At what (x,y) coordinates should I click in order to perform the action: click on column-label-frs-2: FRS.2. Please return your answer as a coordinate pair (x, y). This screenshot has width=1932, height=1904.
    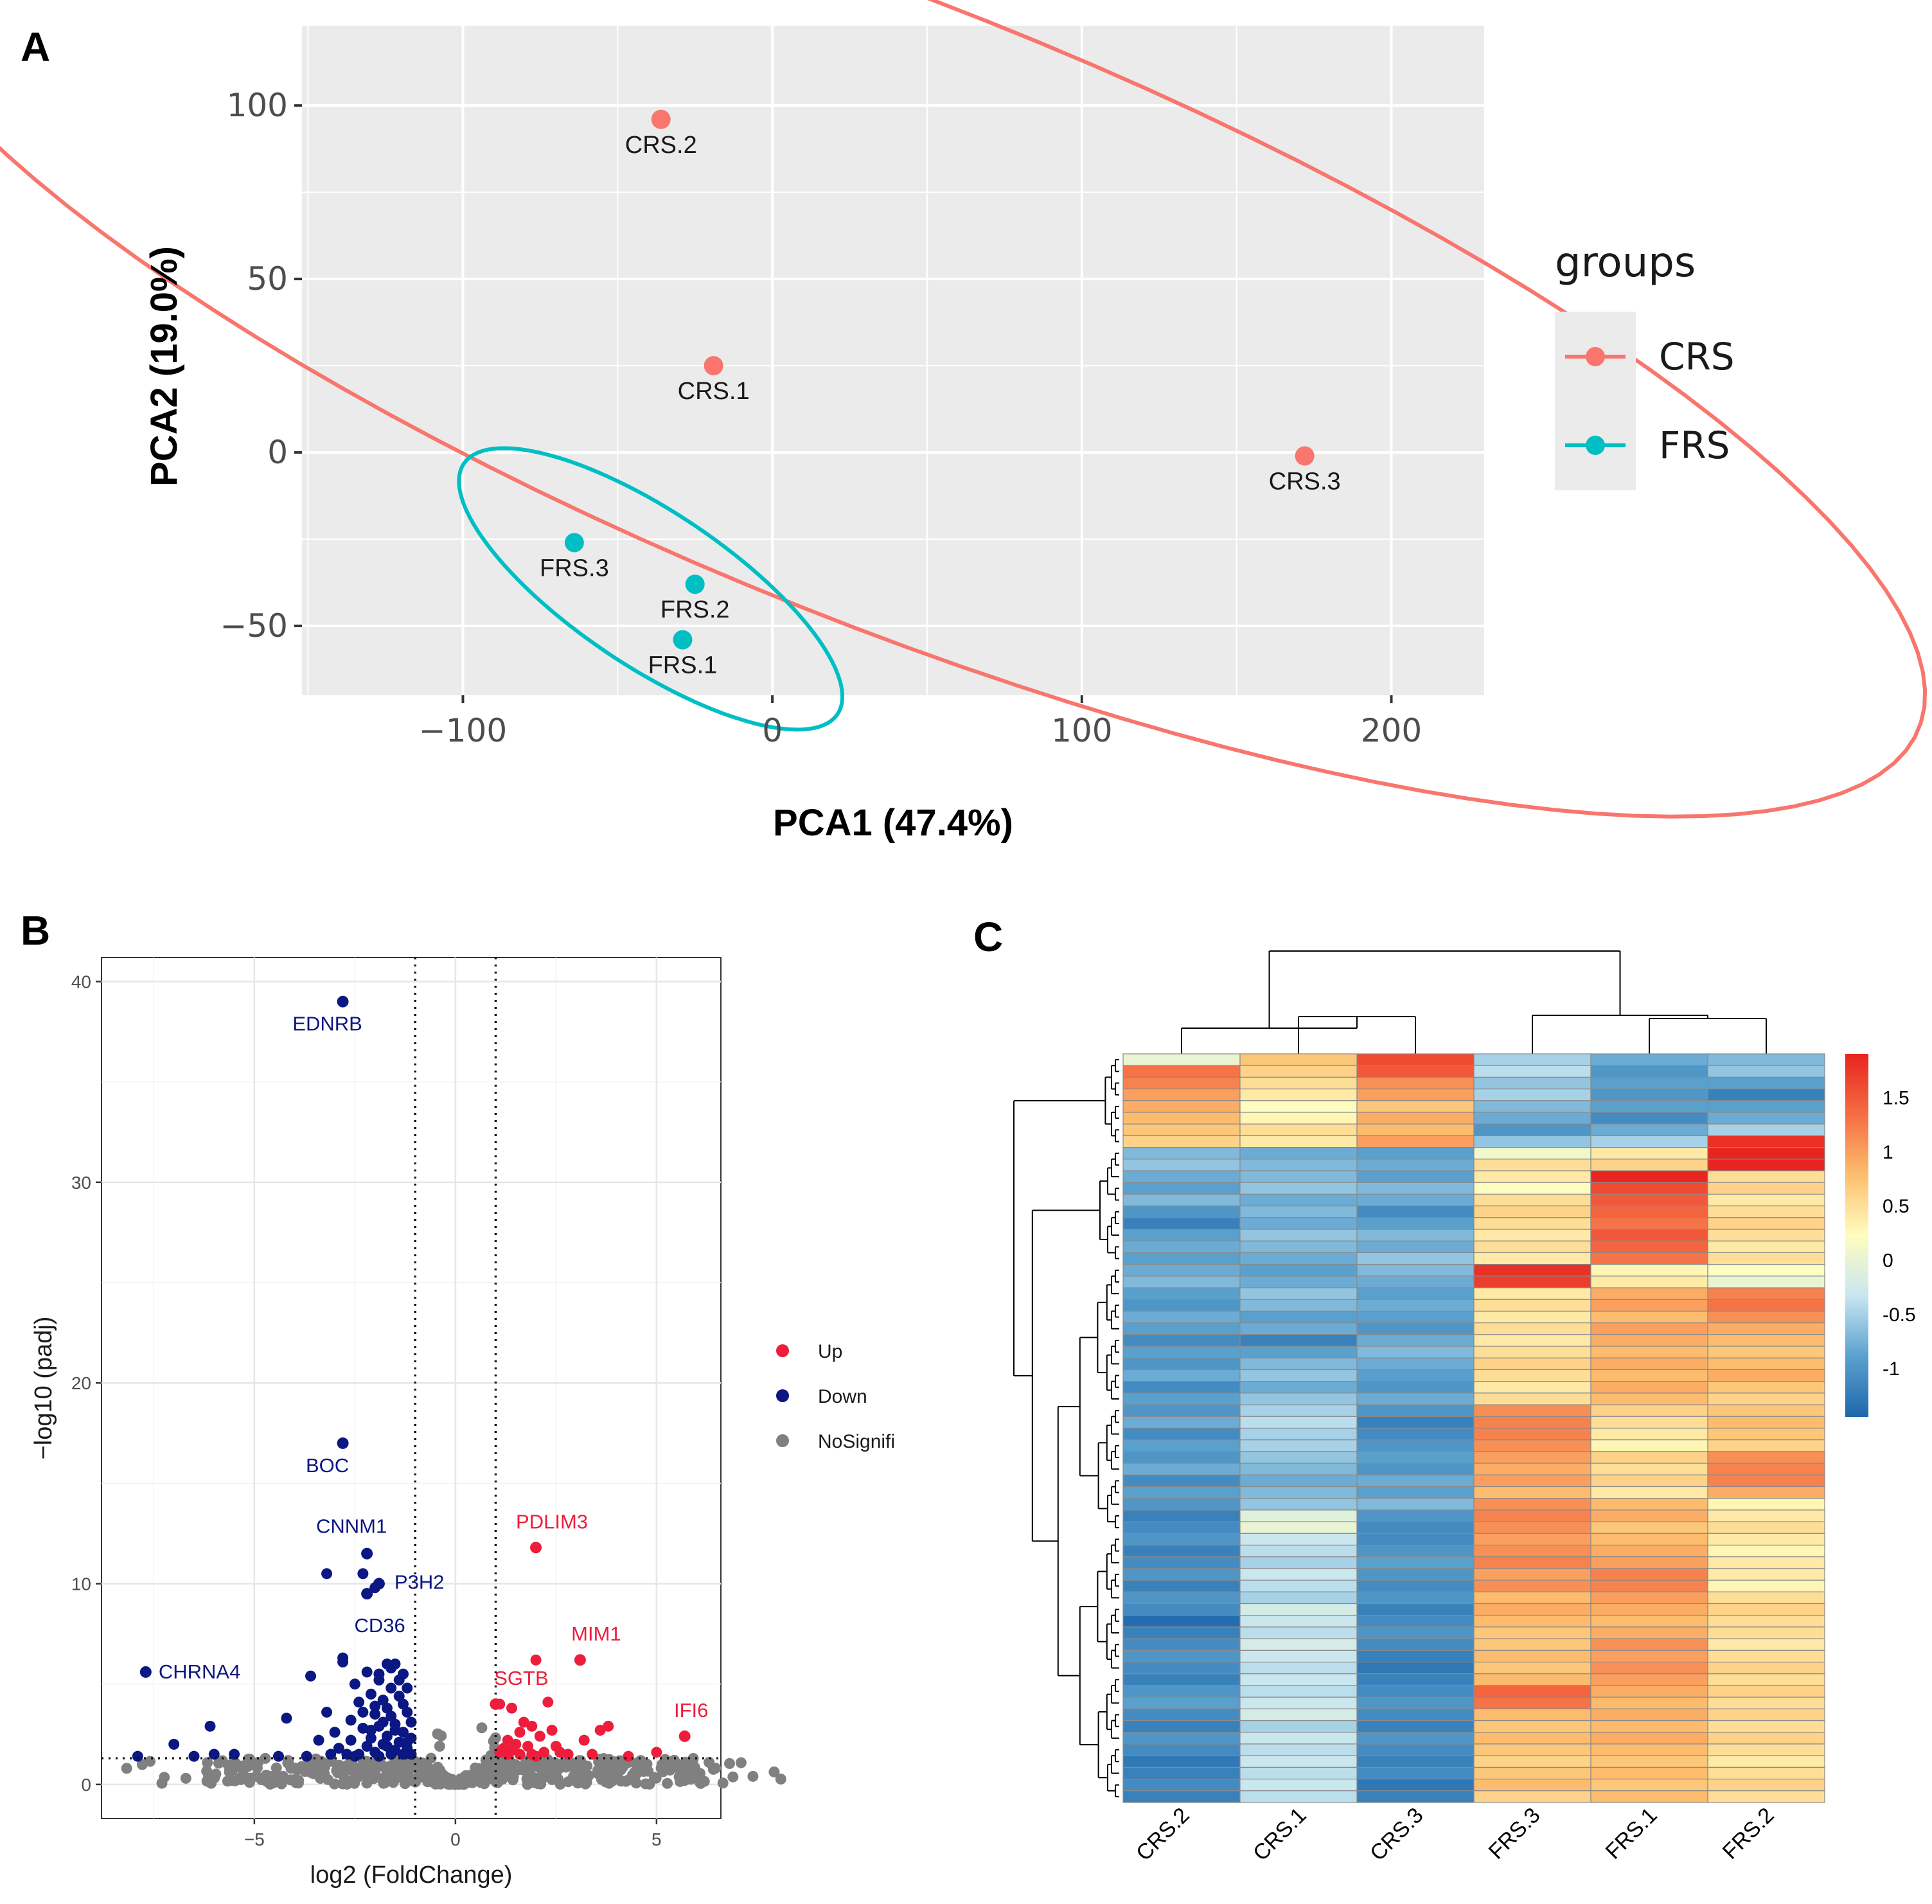
    Looking at the image, I should click on (1749, 1834).